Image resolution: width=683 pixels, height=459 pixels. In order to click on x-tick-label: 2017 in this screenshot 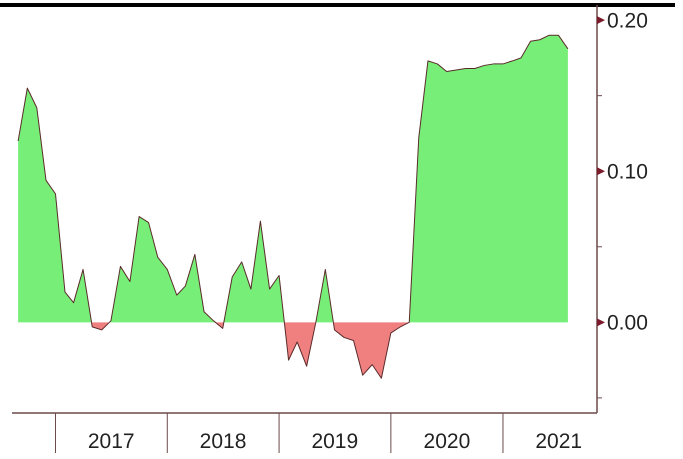, I will do `click(111, 441)`.